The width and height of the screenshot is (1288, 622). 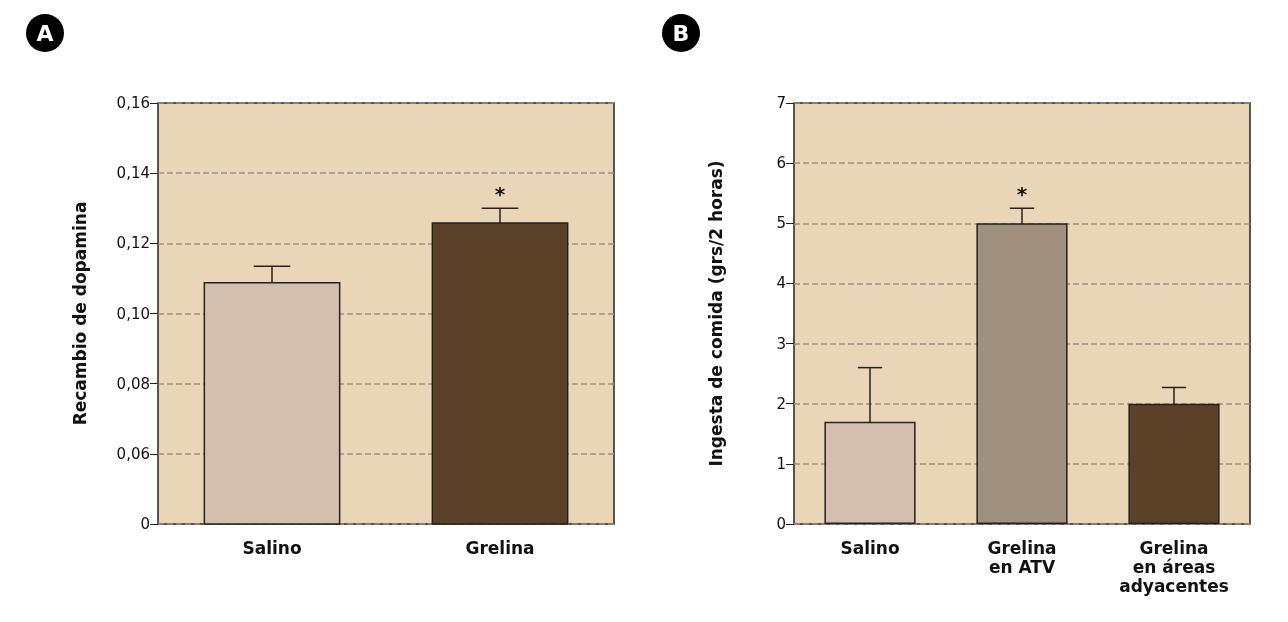 I want to click on y-axis-title: Ingesta de comida (grs/2 horas), so click(x=715, y=313).